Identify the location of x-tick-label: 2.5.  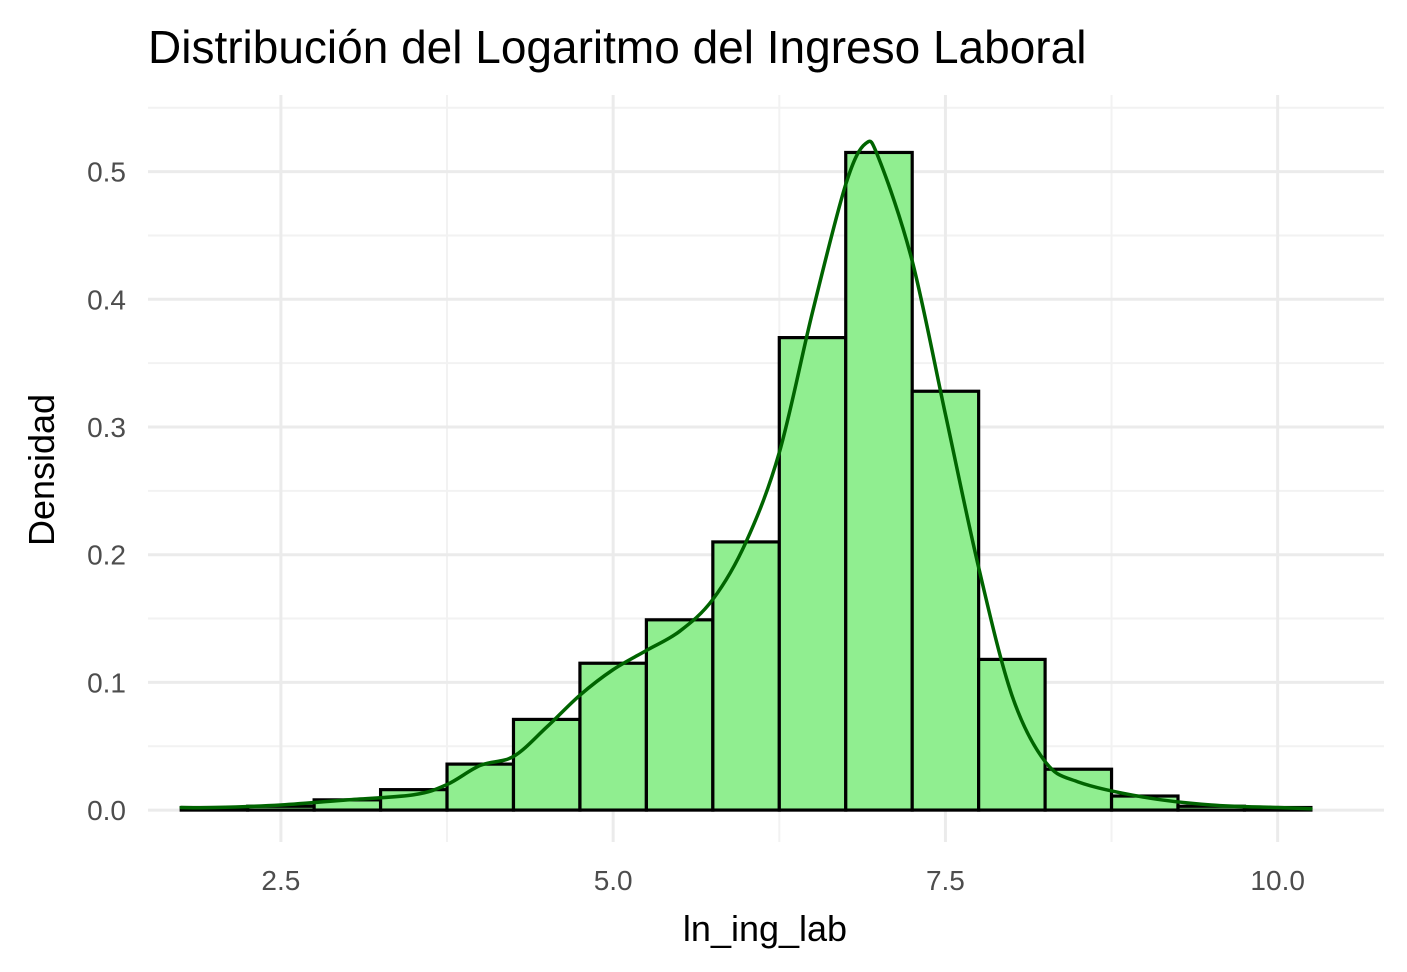
(280, 880).